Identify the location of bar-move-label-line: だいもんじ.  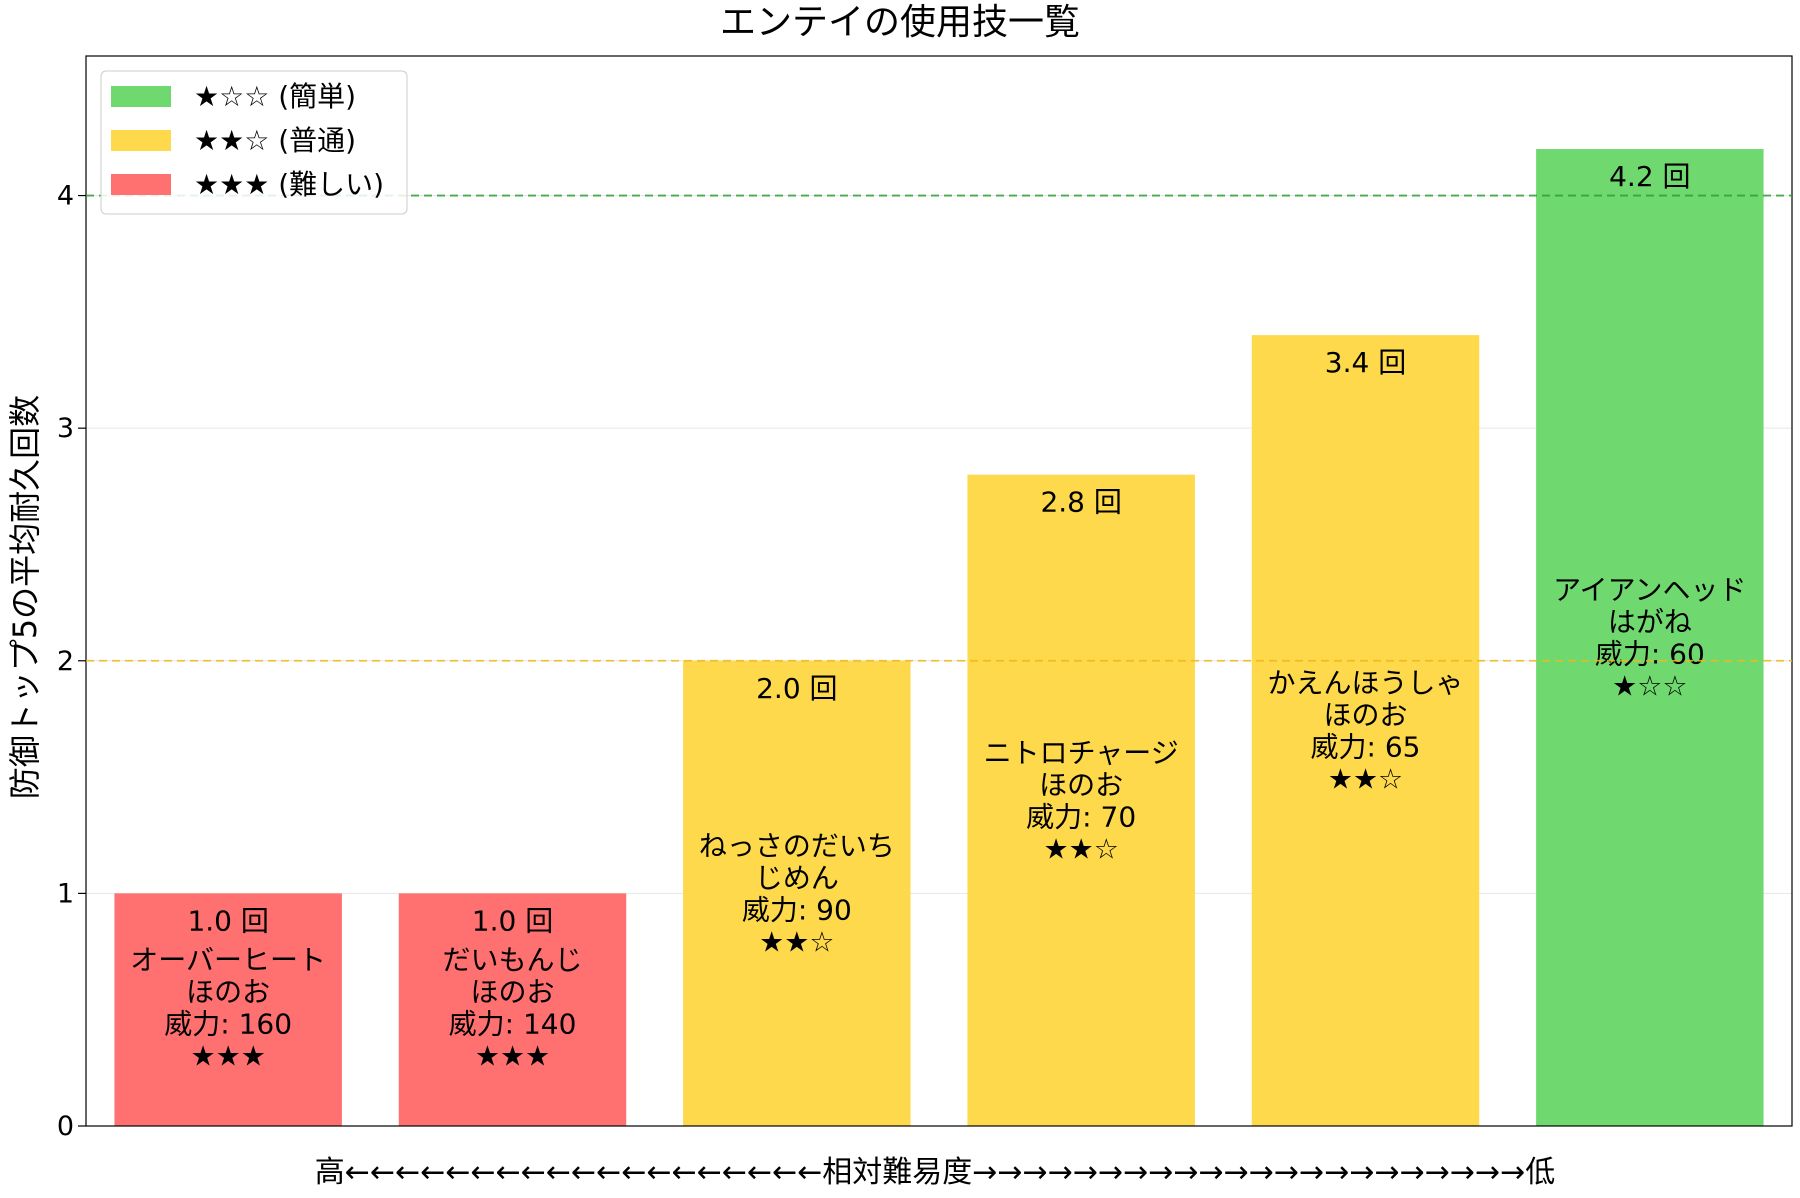
(512, 959).